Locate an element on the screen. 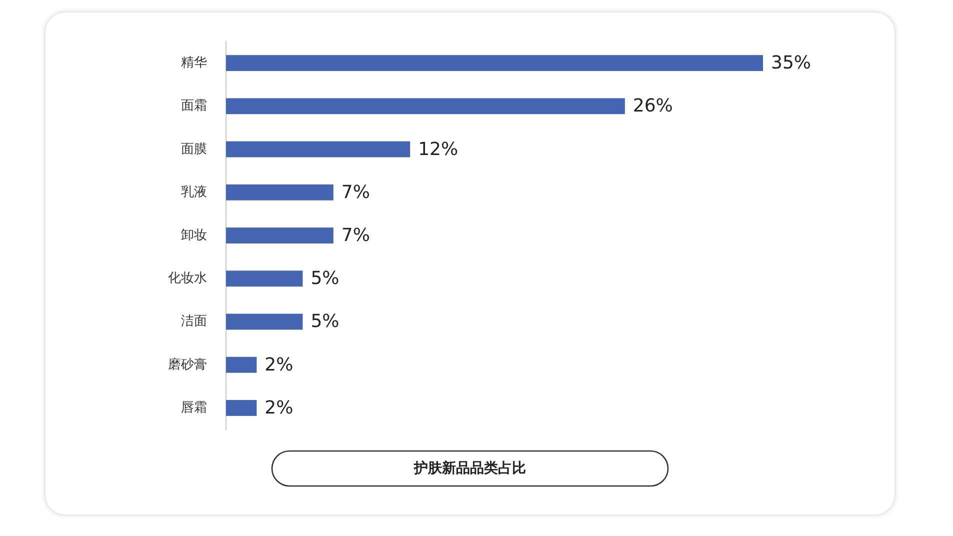 This screenshot has height=536, width=953. data-label: 12% is located at coordinates (438, 149).